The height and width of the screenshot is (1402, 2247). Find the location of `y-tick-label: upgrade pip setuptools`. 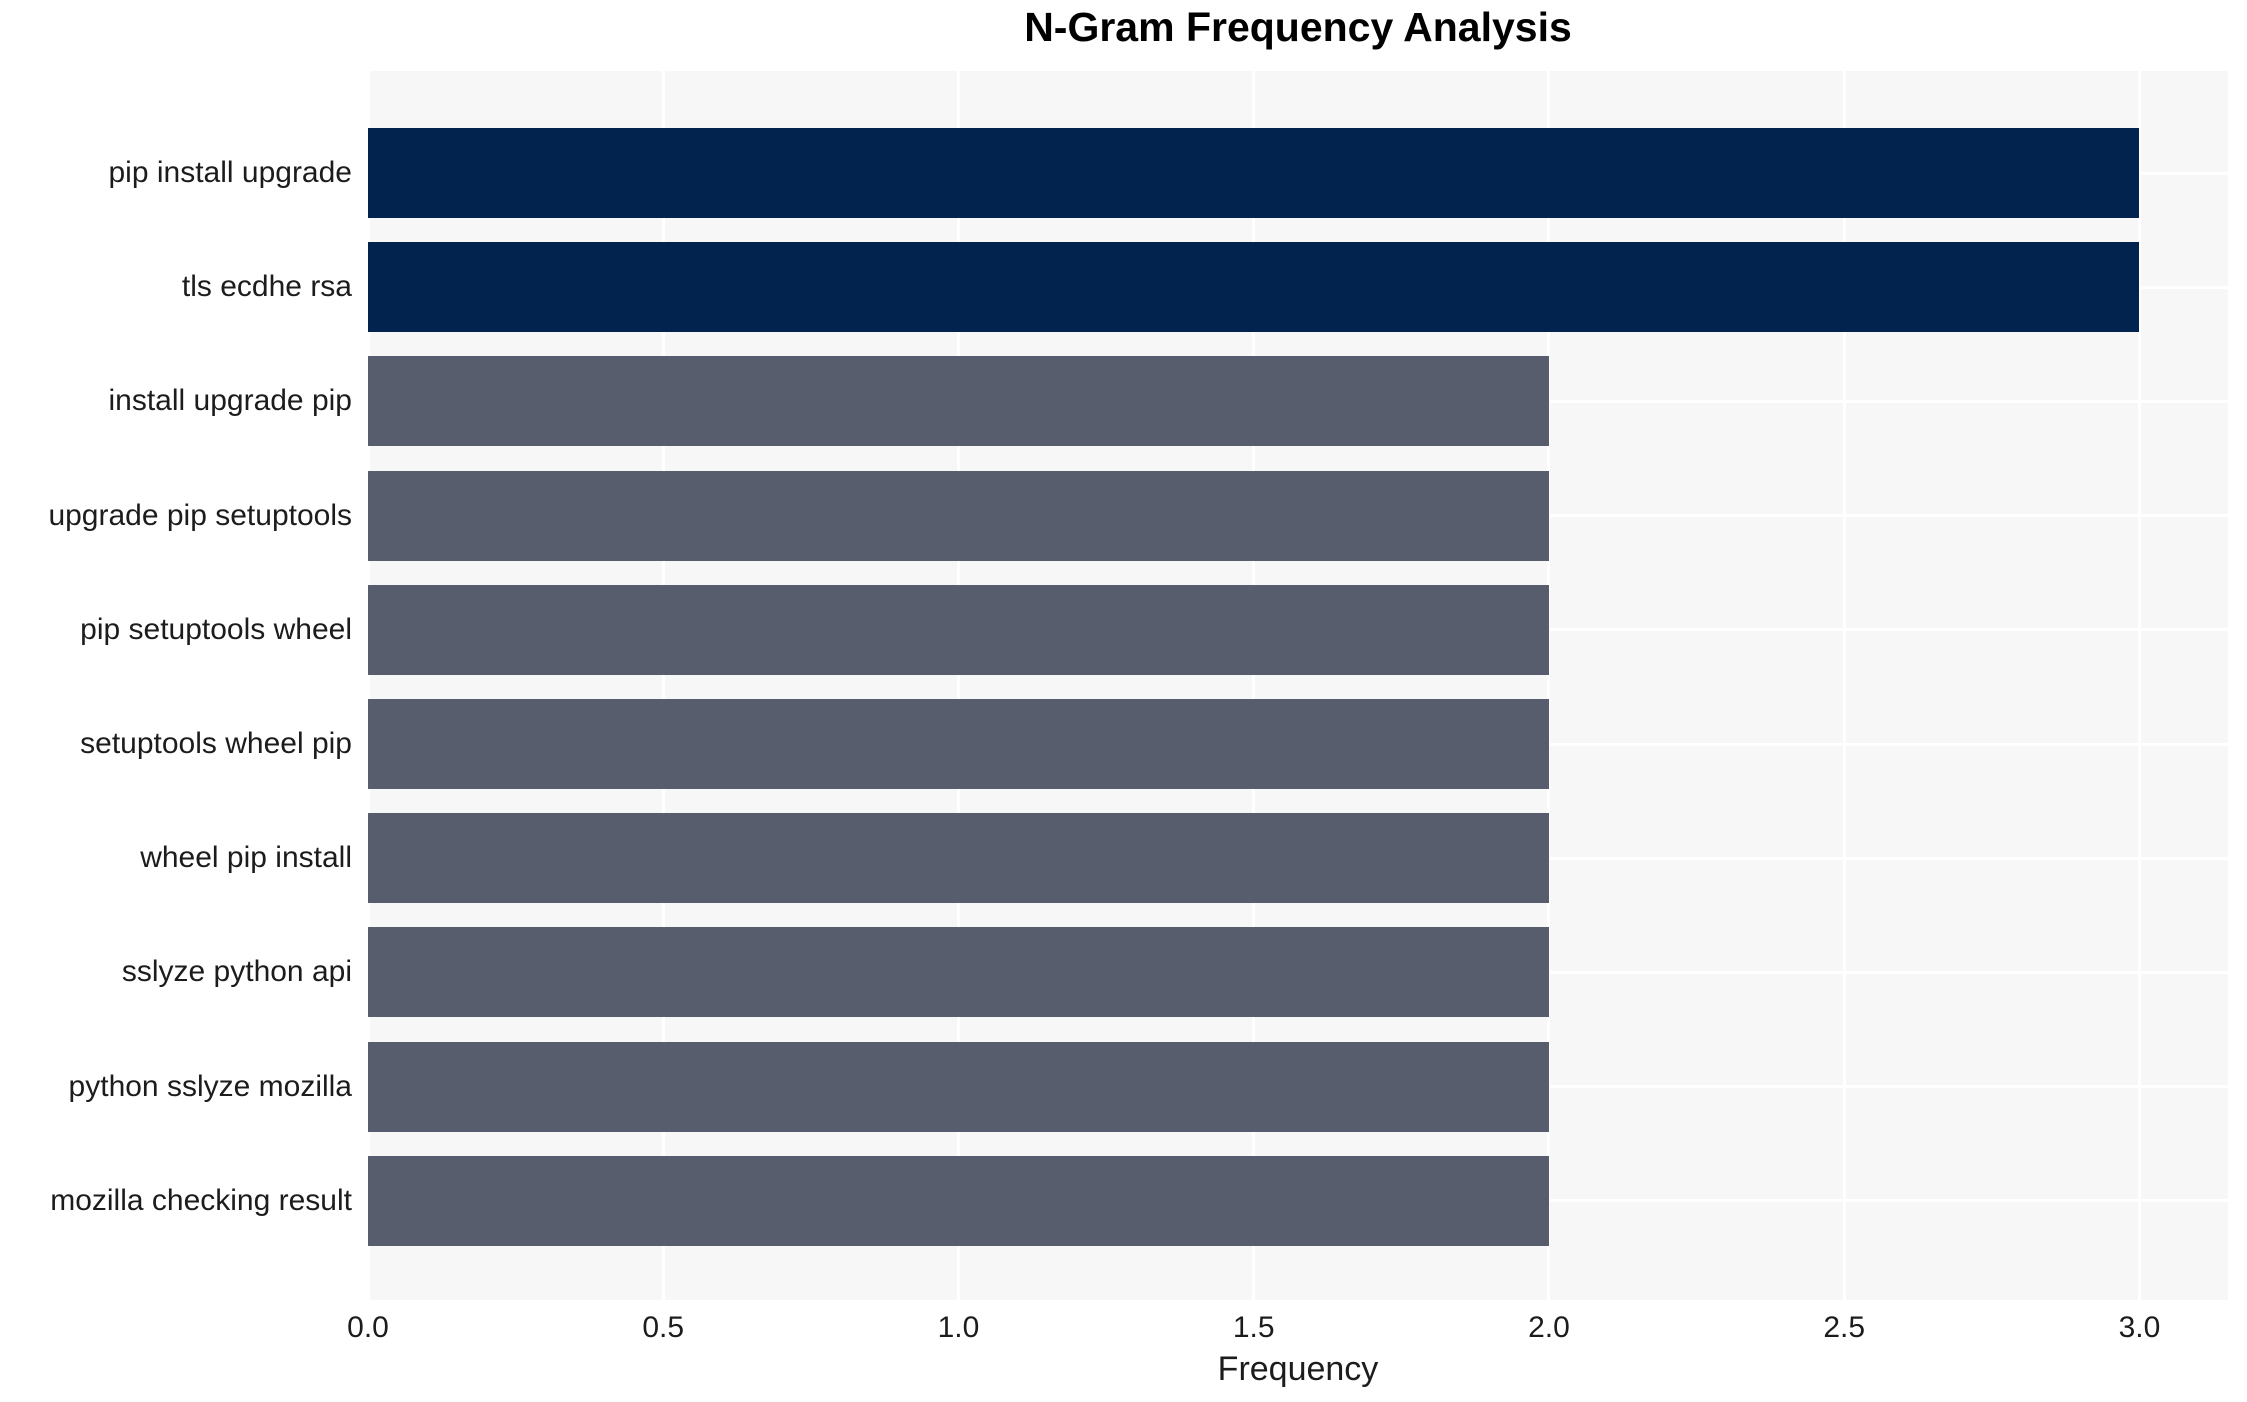

y-tick-label: upgrade pip setuptools is located at coordinates (200, 515).